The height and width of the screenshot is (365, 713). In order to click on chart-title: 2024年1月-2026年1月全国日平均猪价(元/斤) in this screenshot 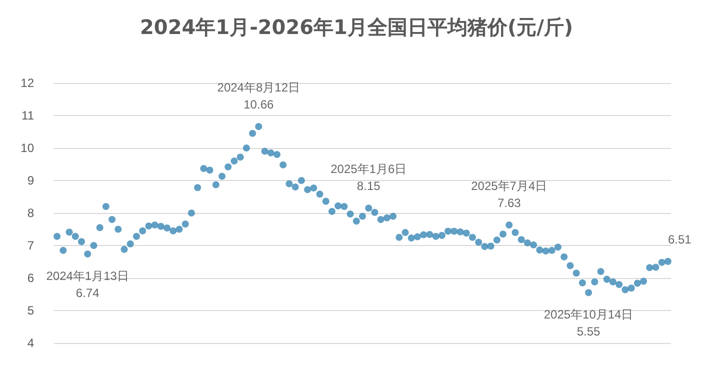, I will do `click(357, 27)`.